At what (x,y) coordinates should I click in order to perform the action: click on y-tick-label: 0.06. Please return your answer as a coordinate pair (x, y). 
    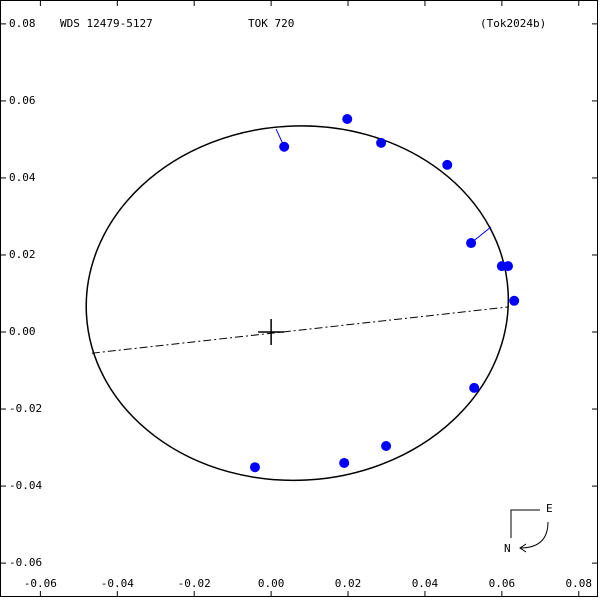
    Looking at the image, I should click on (22, 100).